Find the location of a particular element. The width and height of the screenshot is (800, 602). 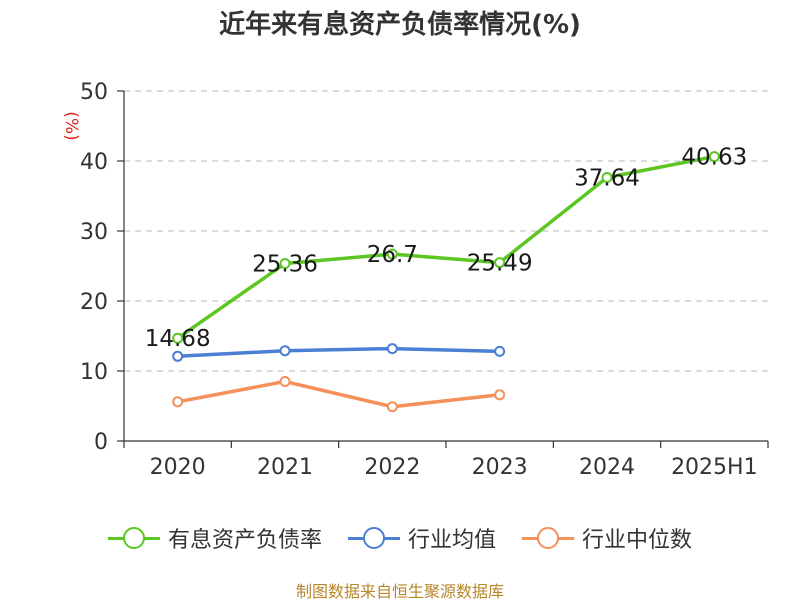

data-label: 25.49 is located at coordinates (500, 264).